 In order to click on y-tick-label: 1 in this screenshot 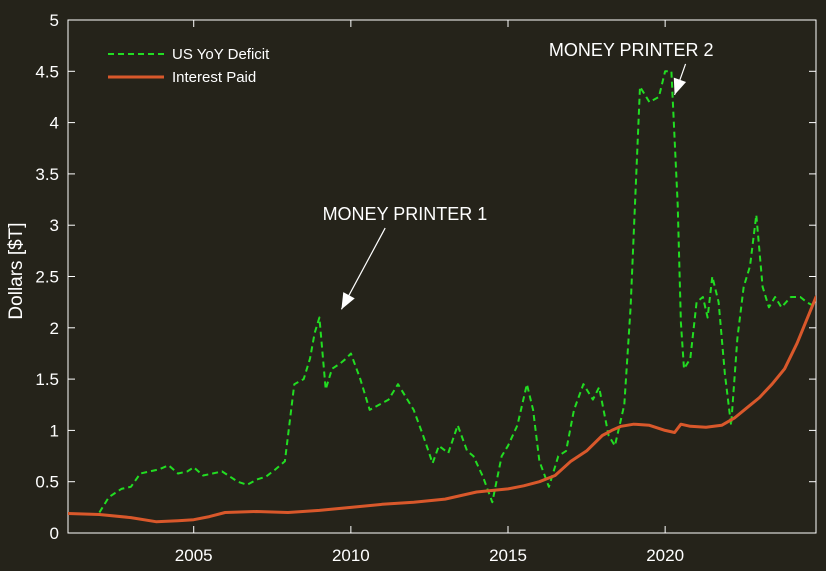, I will do `click(54, 430)`.